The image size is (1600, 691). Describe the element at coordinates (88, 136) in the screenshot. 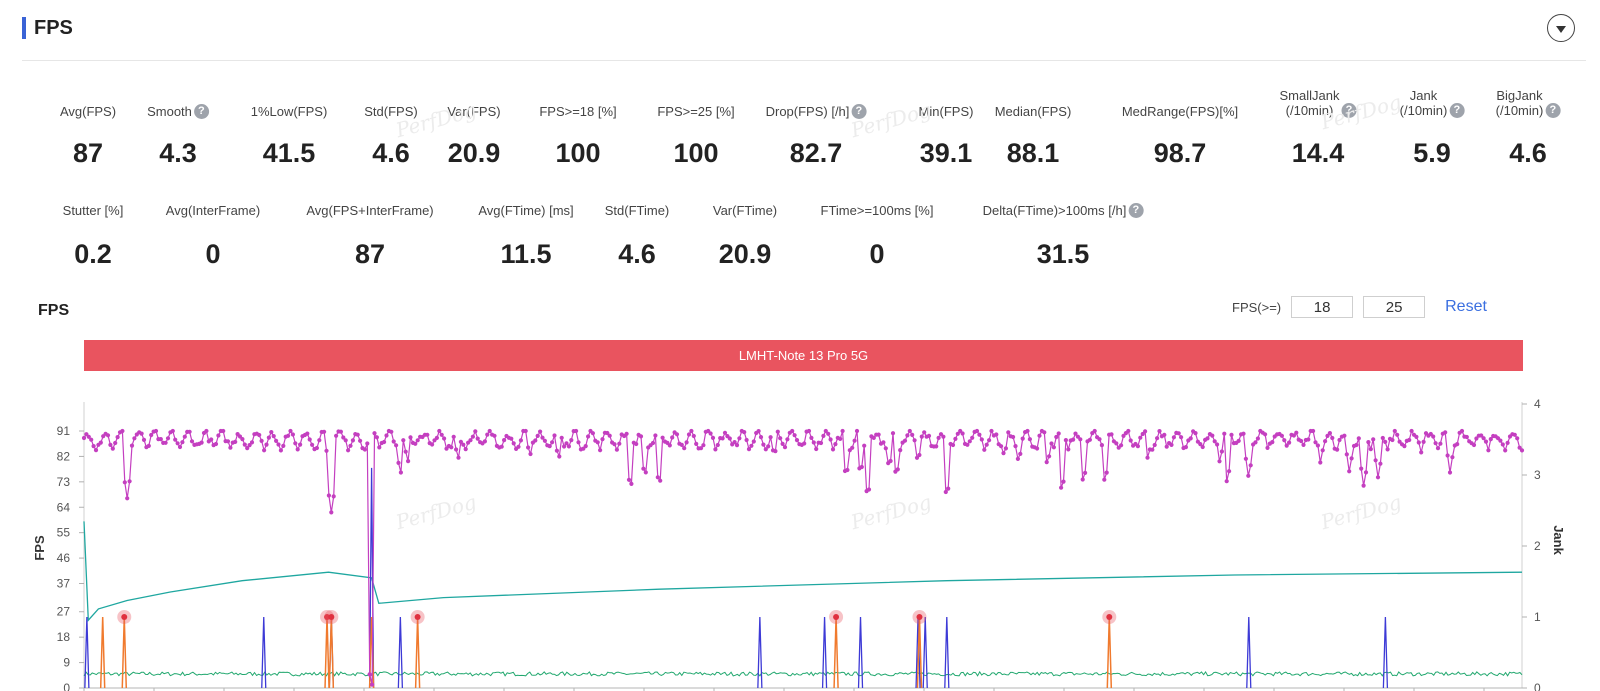

I see `metric-r1-0: Avg(FPS) 87` at that location.